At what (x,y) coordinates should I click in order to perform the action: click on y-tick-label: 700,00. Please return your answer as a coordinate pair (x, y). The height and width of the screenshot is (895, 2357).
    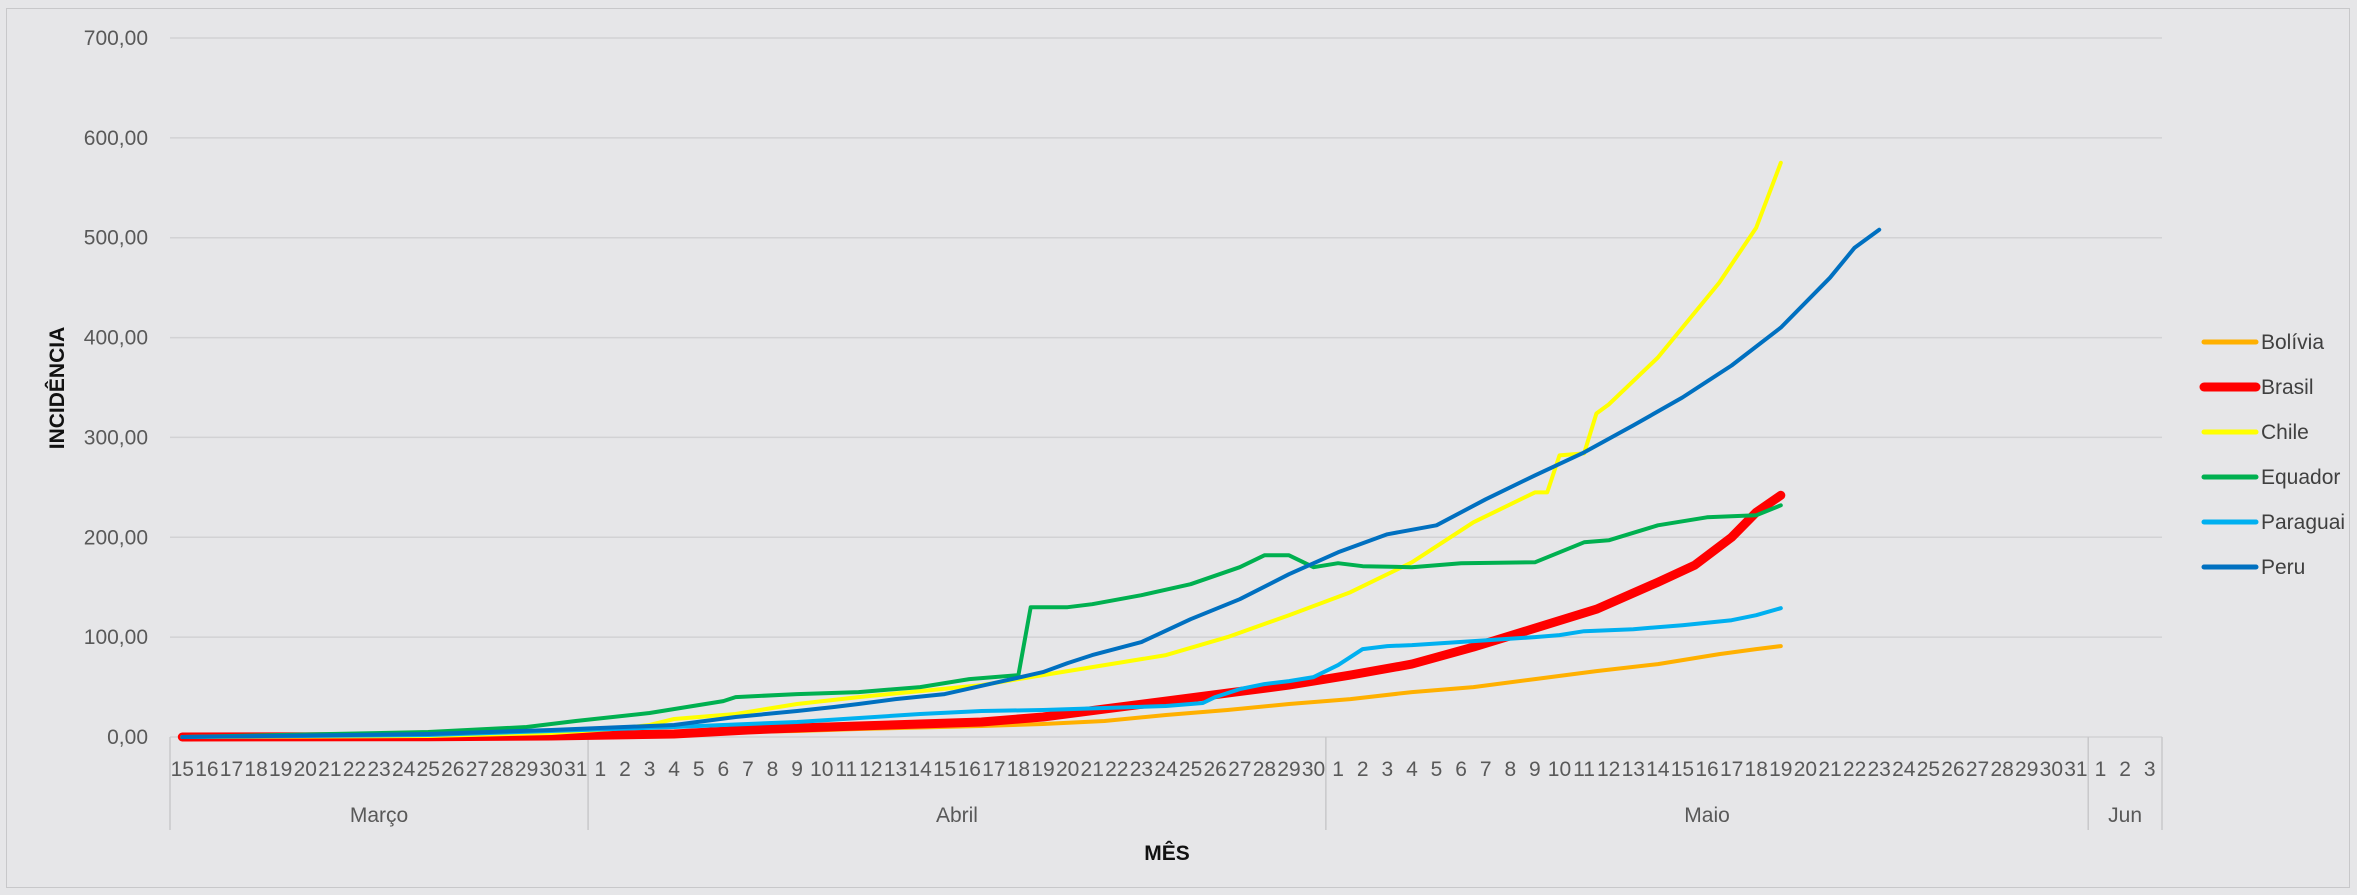
    Looking at the image, I should click on (116, 38).